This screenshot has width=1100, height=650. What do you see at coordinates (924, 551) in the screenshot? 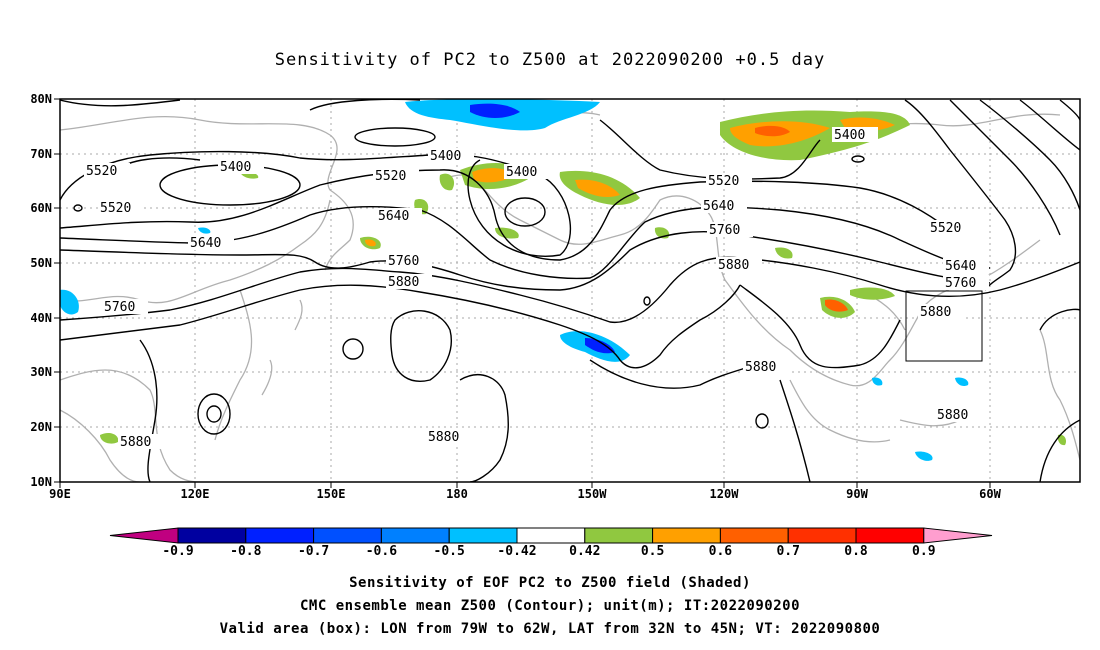
I see `colorbar-label: 0.9` at bounding box center [924, 551].